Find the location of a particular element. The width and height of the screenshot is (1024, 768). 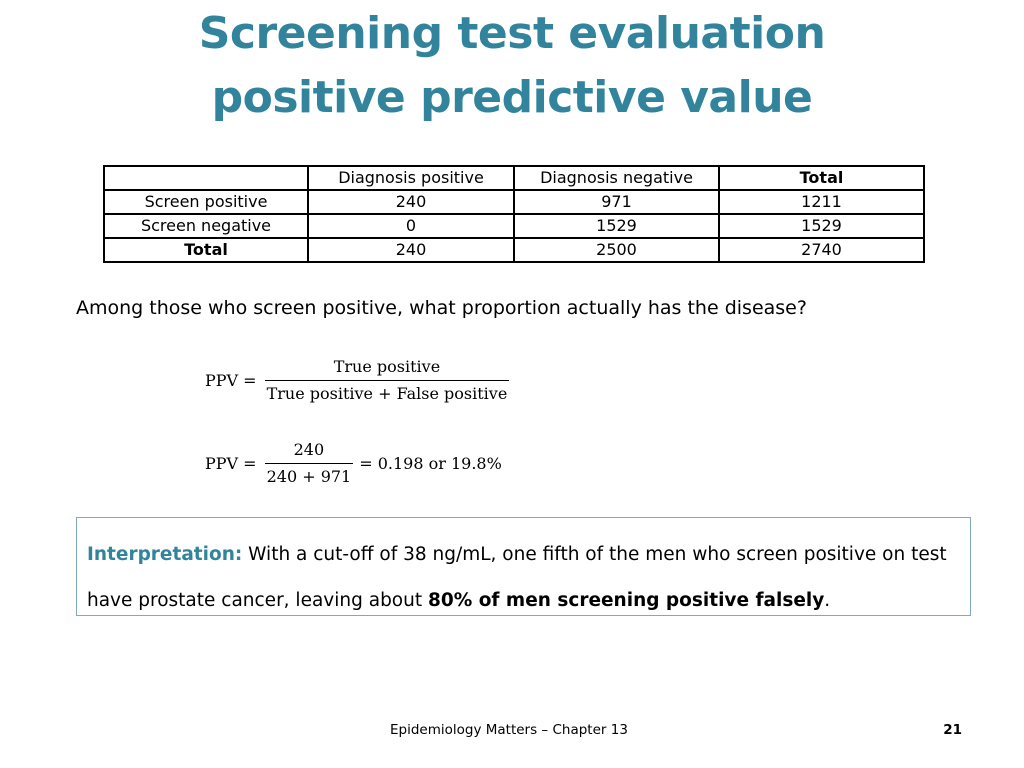

header-total: Total is located at coordinates (821, 178).